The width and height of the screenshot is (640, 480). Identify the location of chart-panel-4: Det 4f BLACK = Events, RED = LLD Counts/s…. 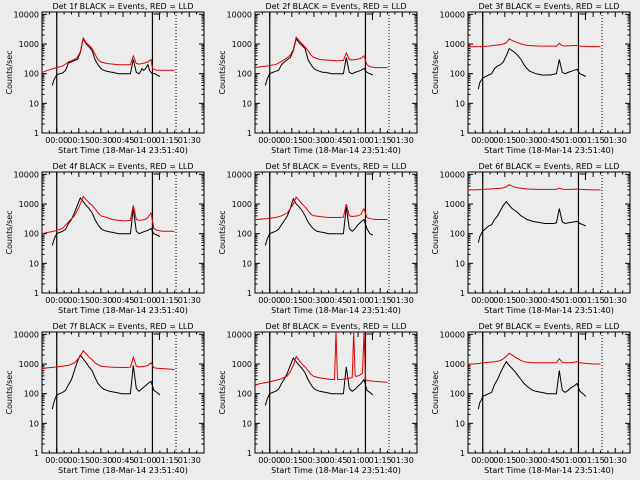
(105, 238).